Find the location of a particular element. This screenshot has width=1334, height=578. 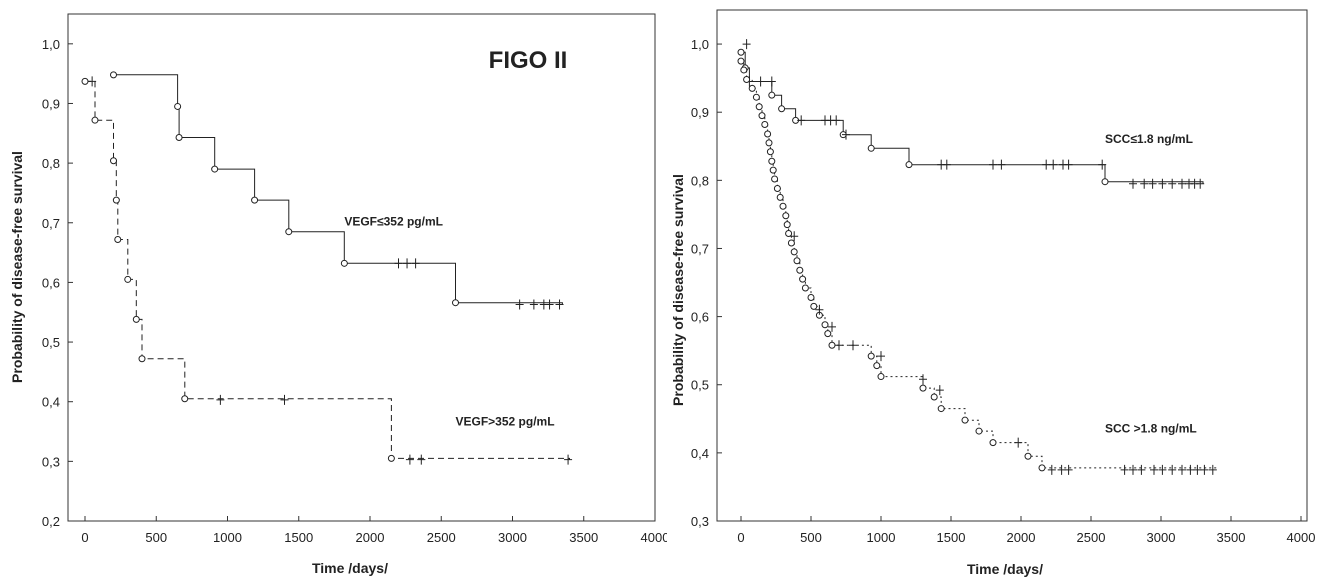

right-series-0: SCC≤1.8 ng/mL is located at coordinates (971, 114).